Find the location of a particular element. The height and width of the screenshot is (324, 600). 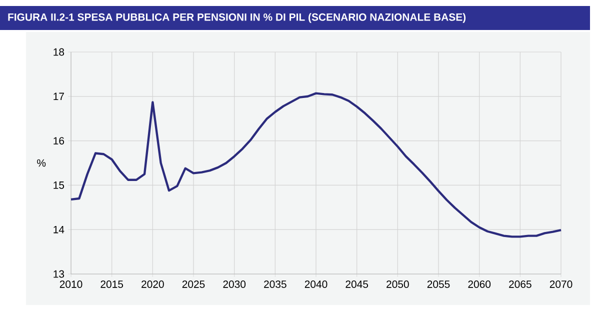

y-axis-title: % is located at coordinates (41, 163).